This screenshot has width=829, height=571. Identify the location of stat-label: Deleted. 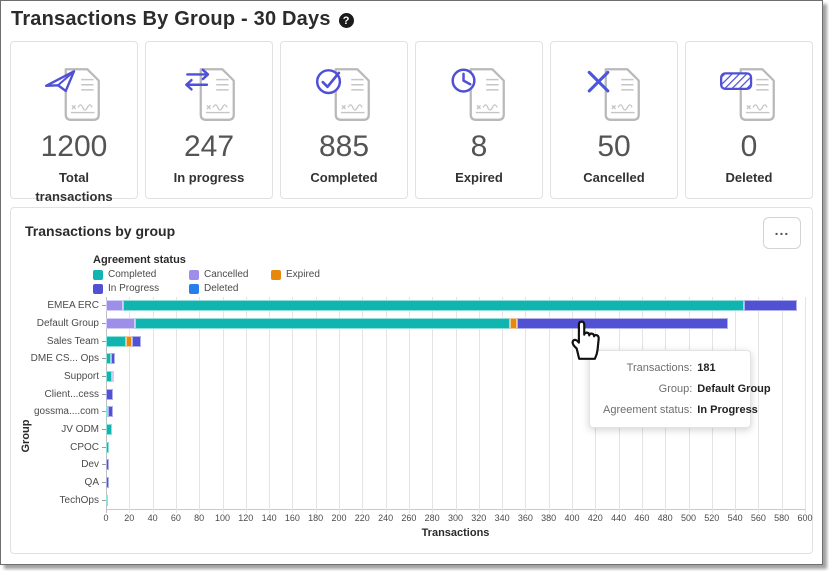
(749, 177).